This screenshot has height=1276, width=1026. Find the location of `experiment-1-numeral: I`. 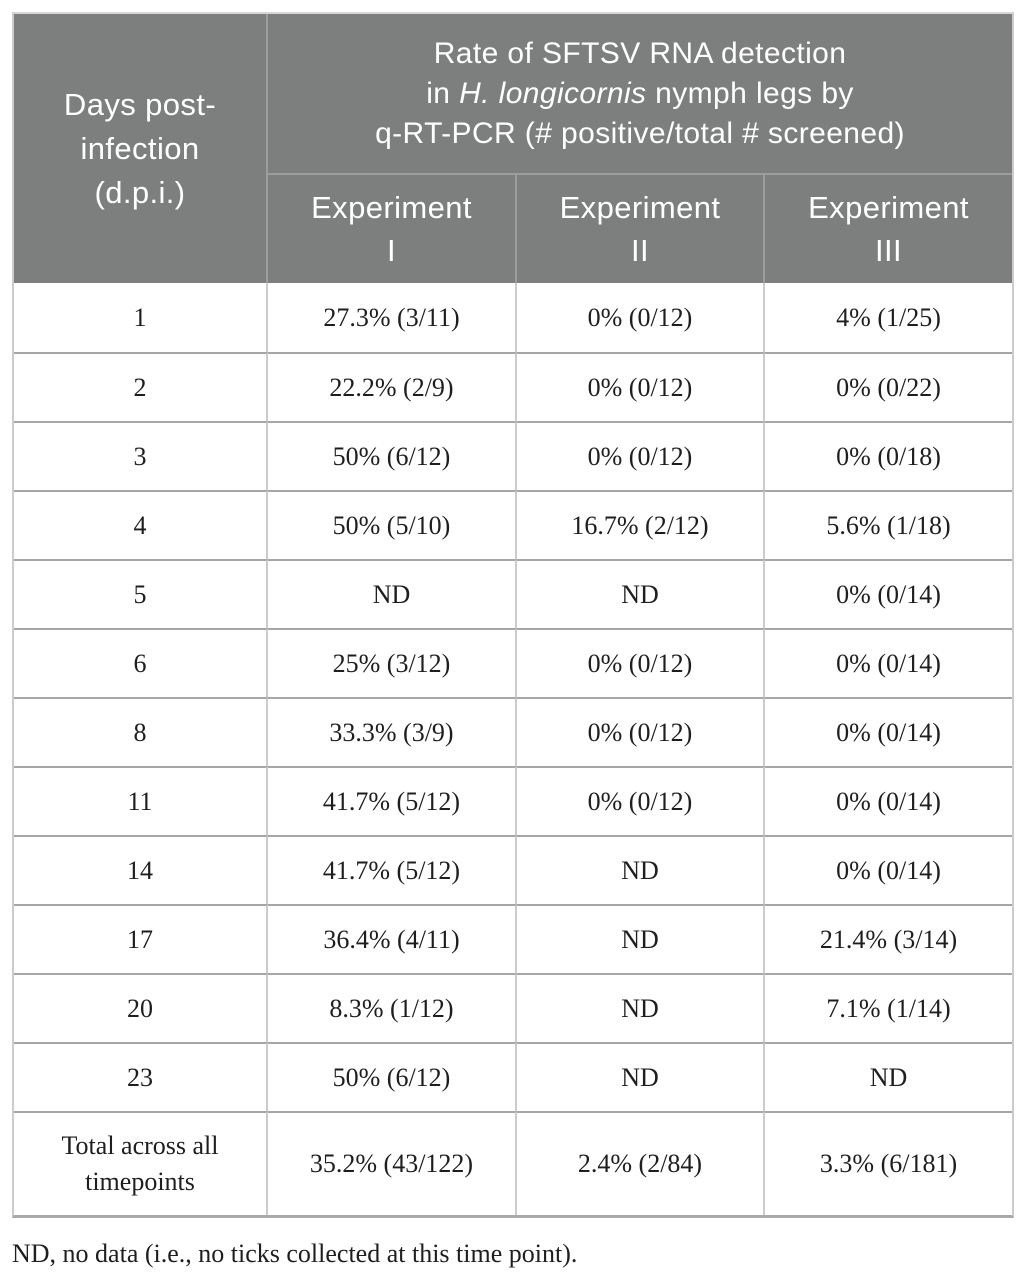

experiment-1-numeral: I is located at coordinates (391, 250).